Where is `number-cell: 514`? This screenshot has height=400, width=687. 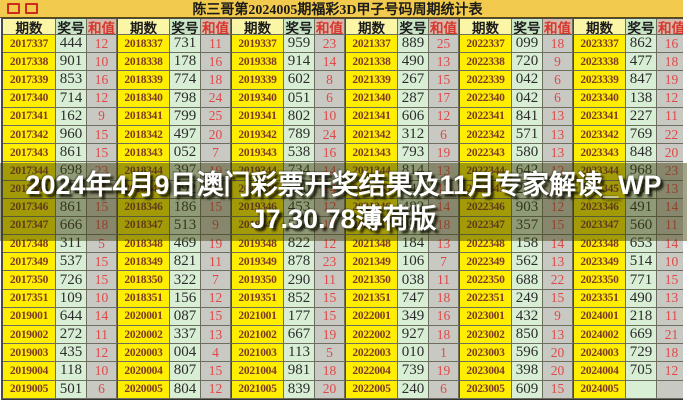 number-cell: 514 is located at coordinates (641, 262).